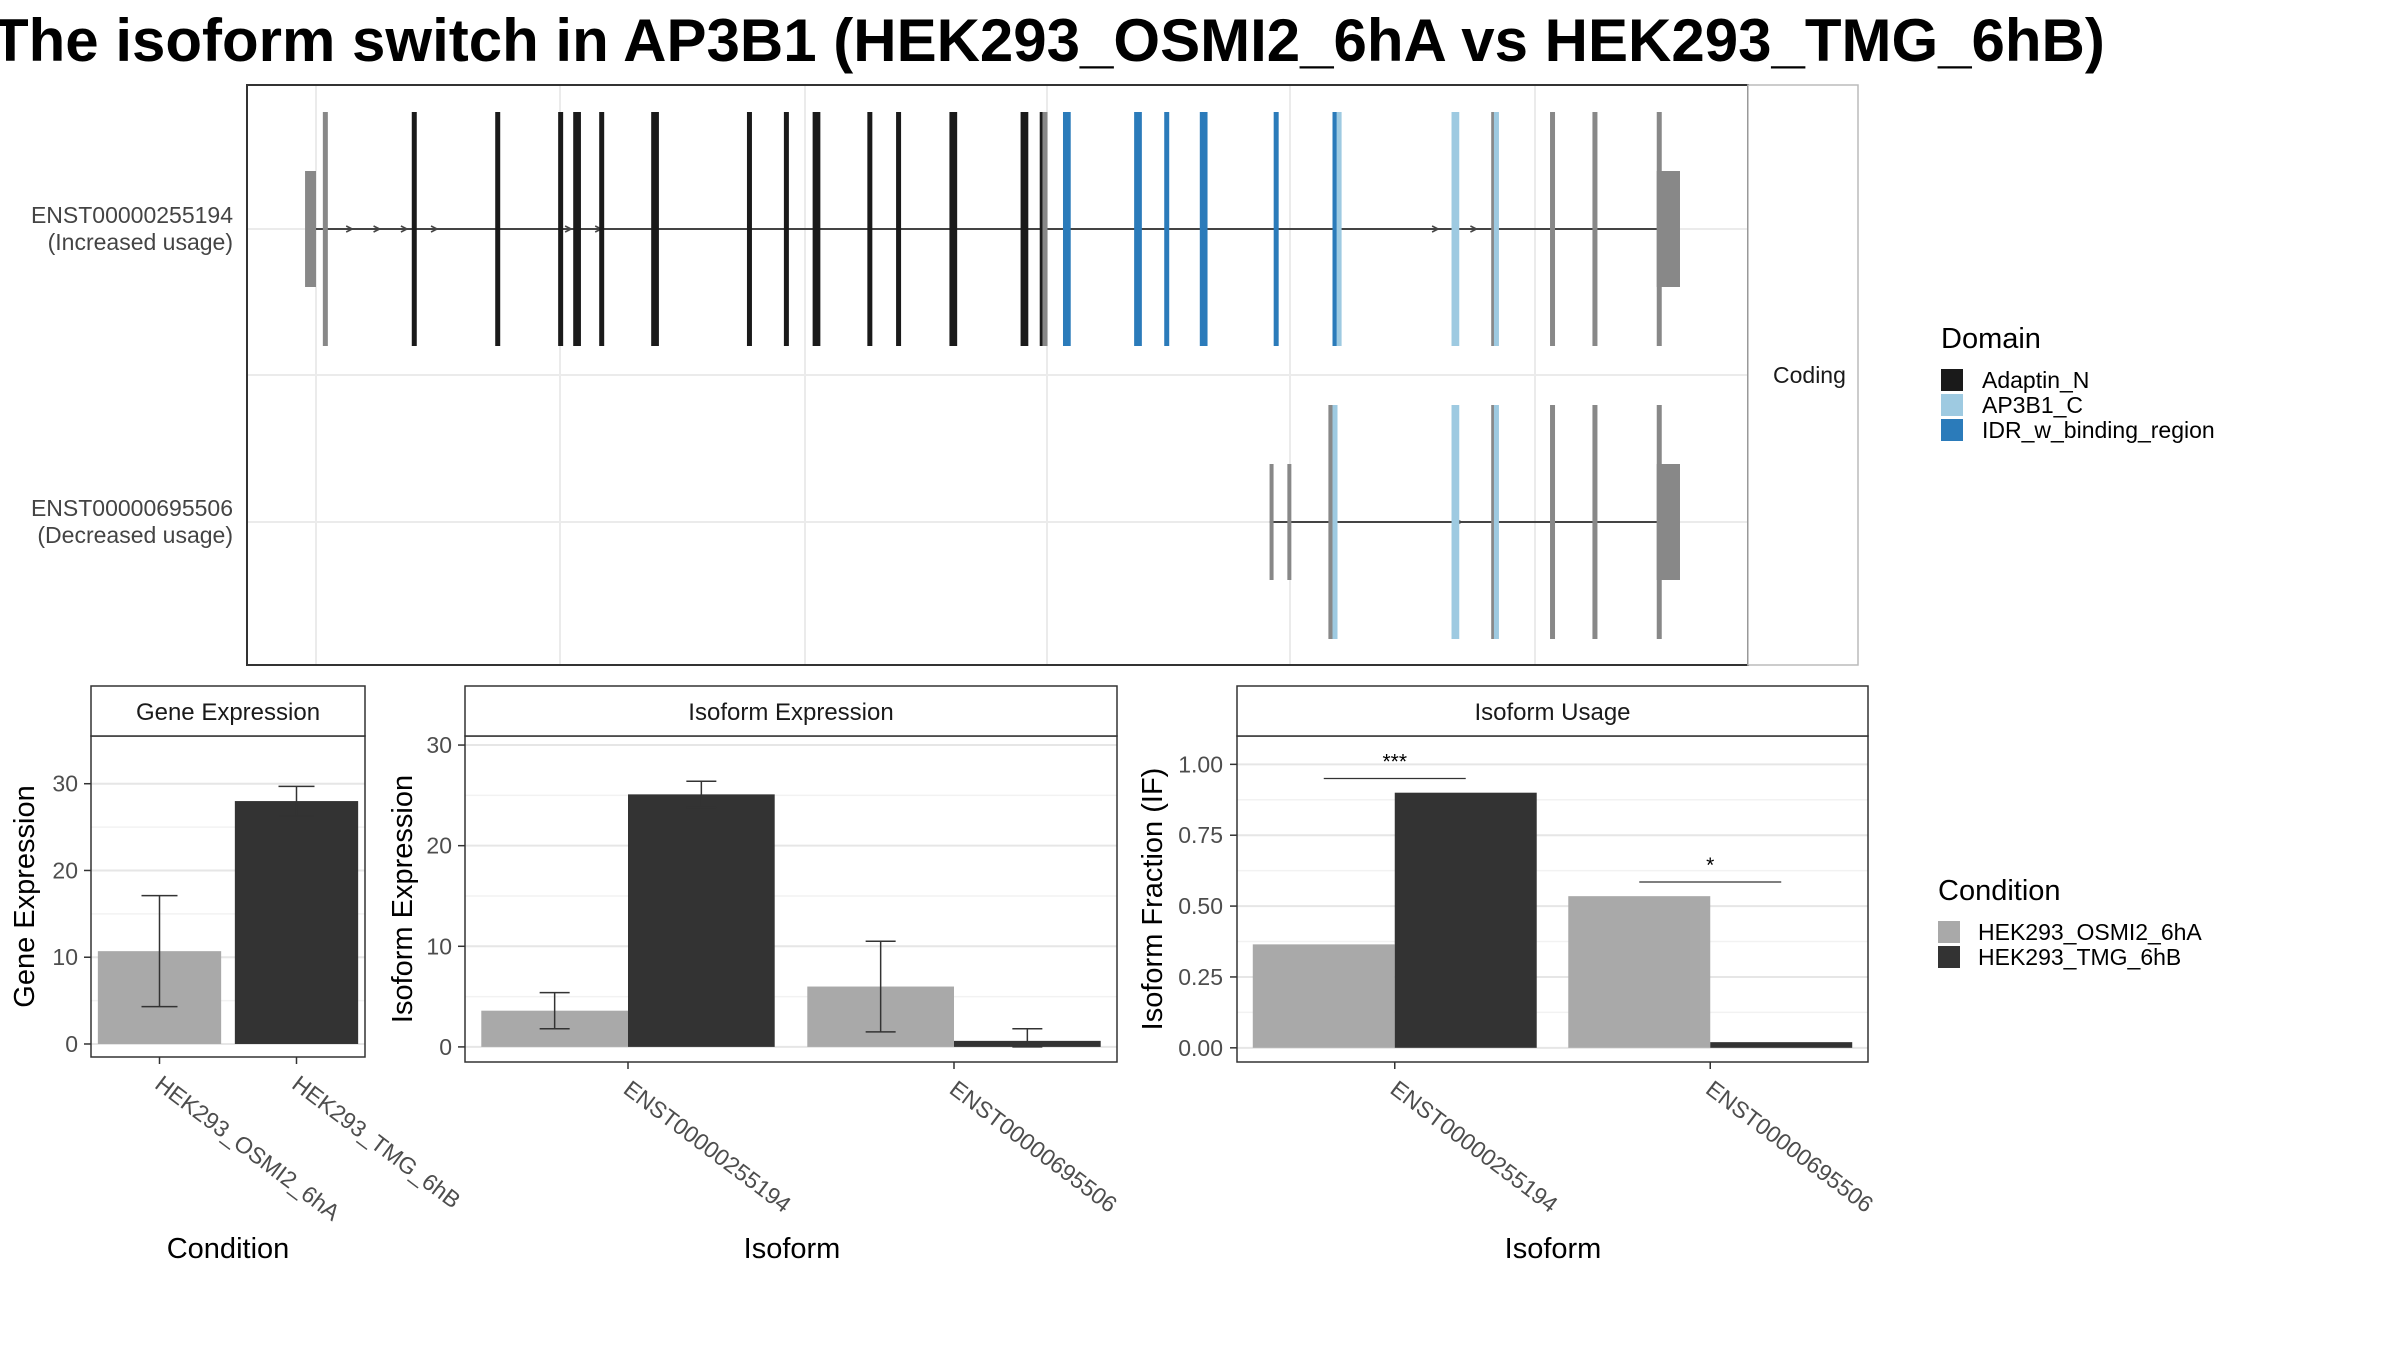 The height and width of the screenshot is (1350, 2400). What do you see at coordinates (2090, 932) in the screenshot?
I see `condition-legend-label: HEK293_OSMI2_6hA` at bounding box center [2090, 932].